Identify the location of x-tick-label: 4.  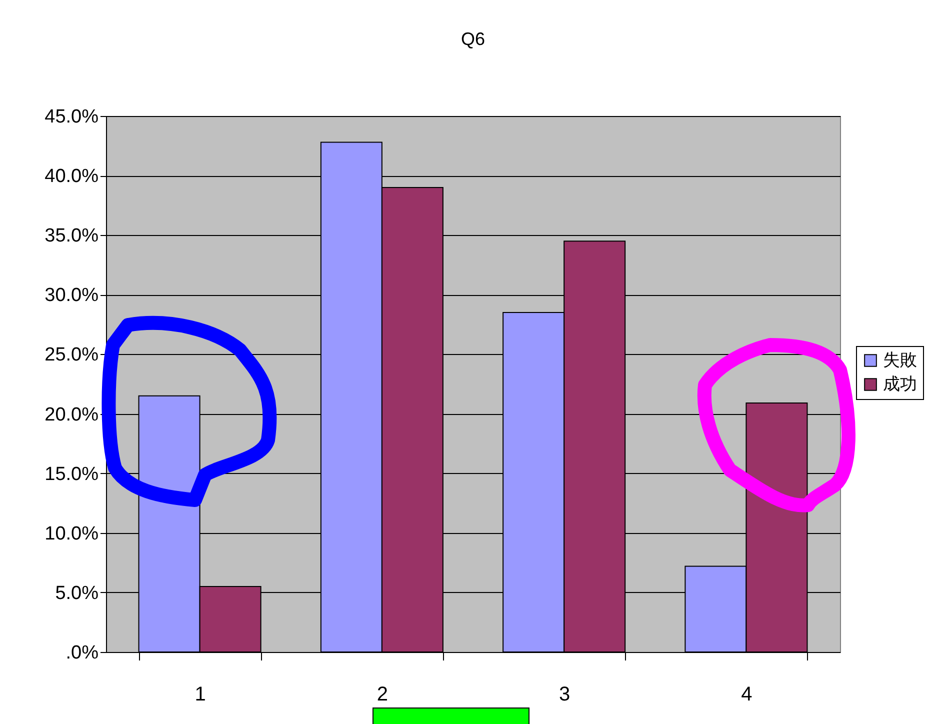
(746, 695).